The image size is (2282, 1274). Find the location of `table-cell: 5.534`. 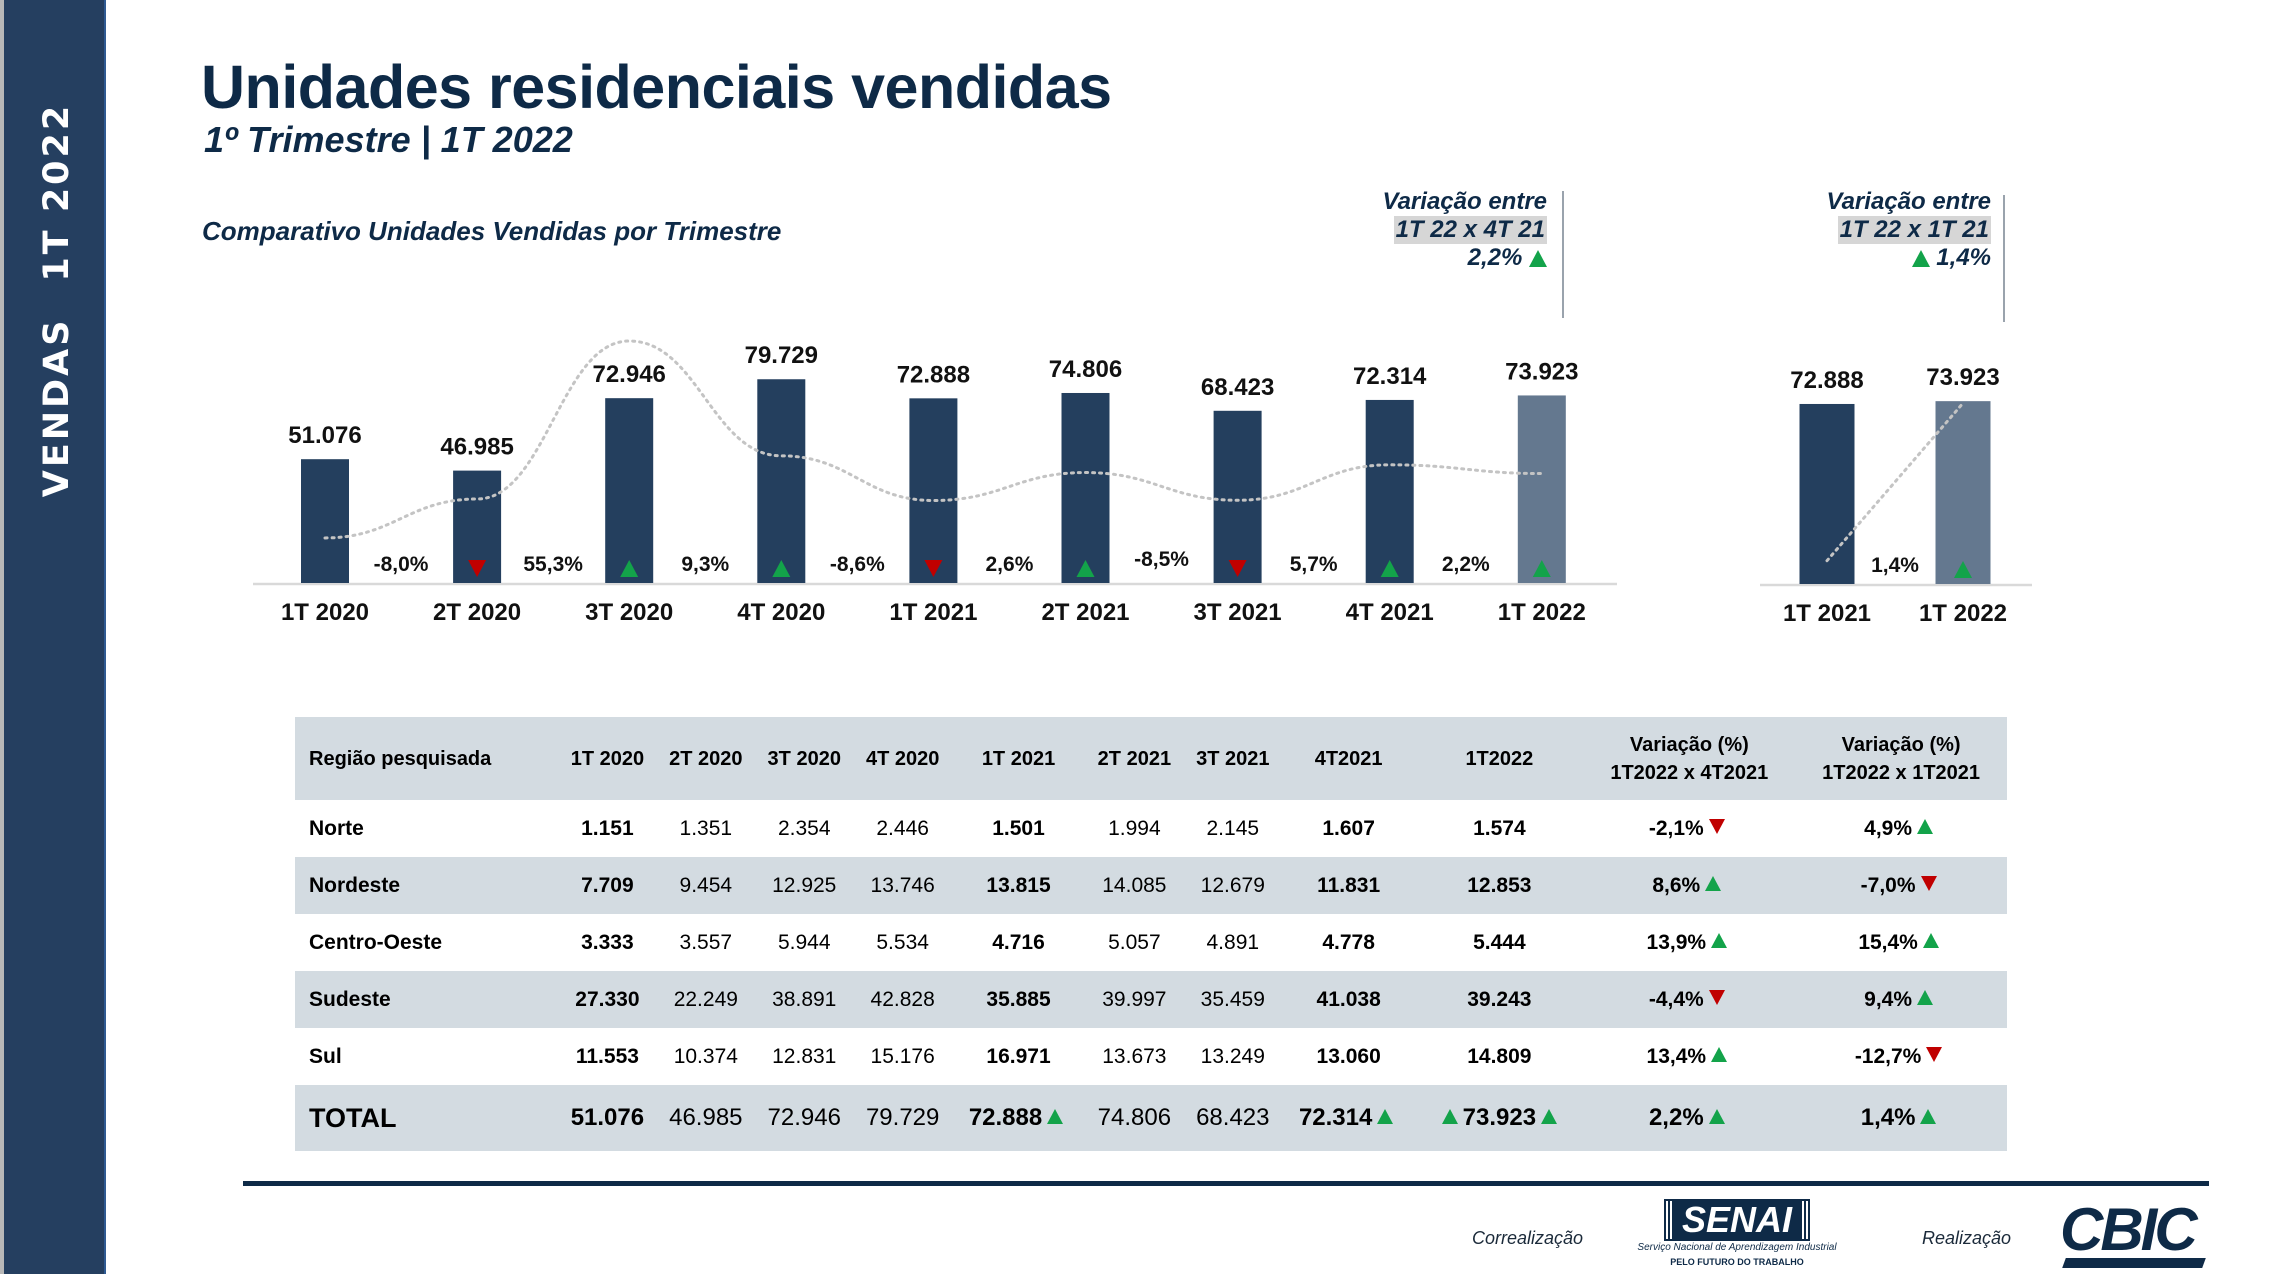

table-cell: 5.534 is located at coordinates (902, 942).